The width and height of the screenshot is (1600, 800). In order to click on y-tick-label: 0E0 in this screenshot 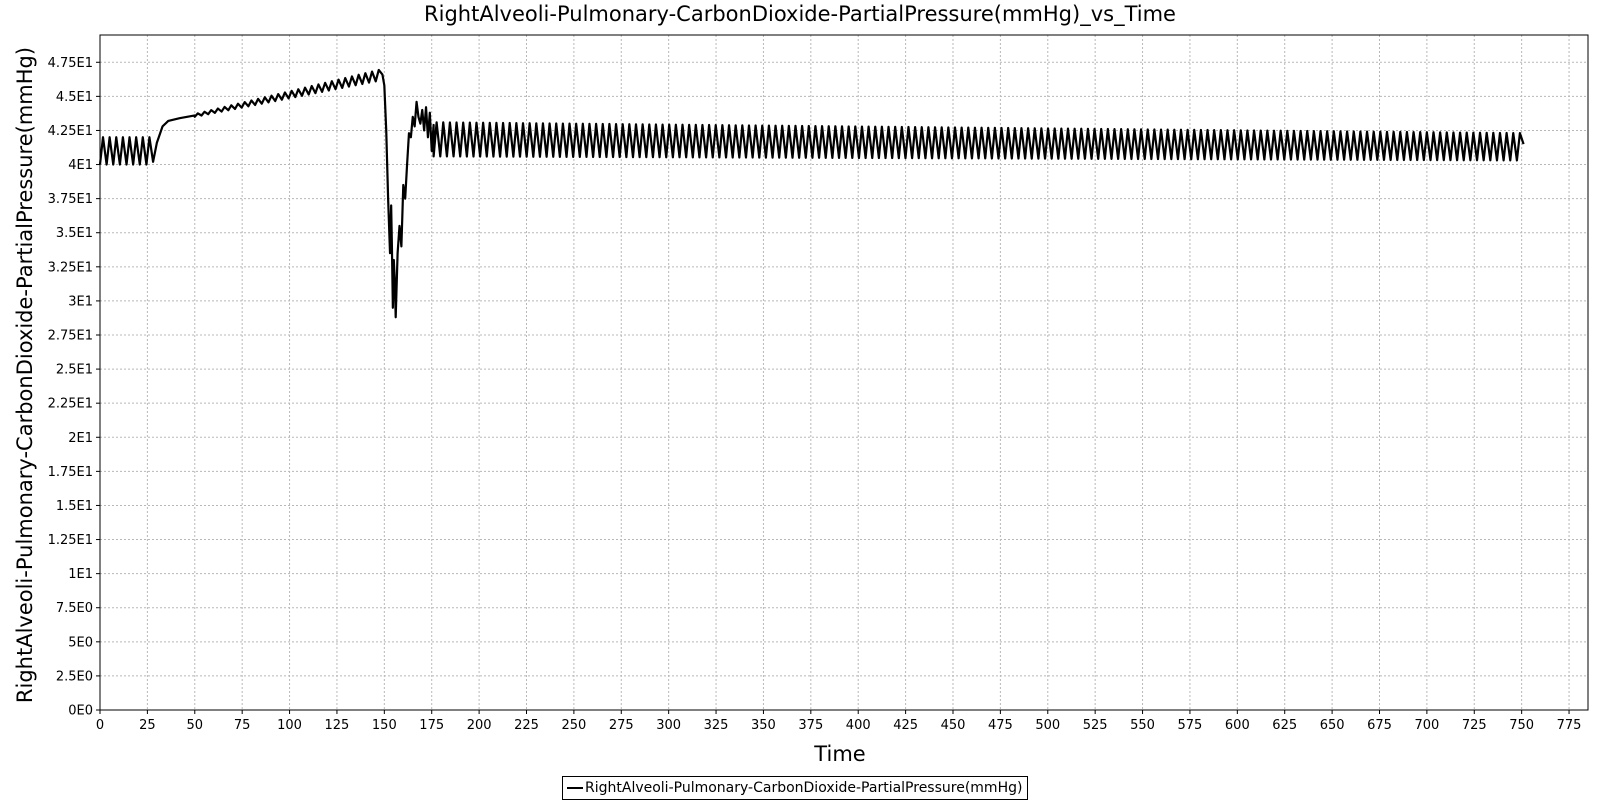, I will do `click(80, 711)`.